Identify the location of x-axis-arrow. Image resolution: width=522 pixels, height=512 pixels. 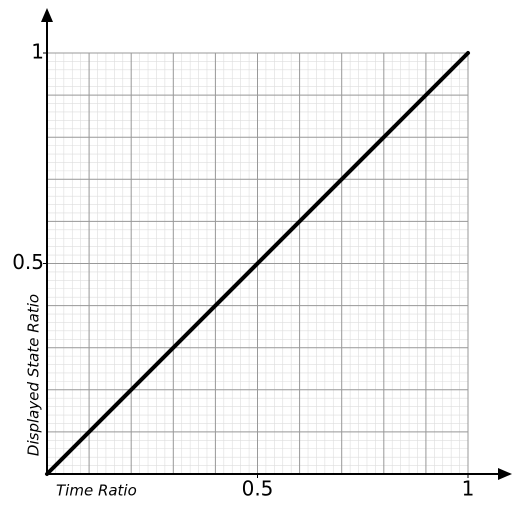
(505, 474).